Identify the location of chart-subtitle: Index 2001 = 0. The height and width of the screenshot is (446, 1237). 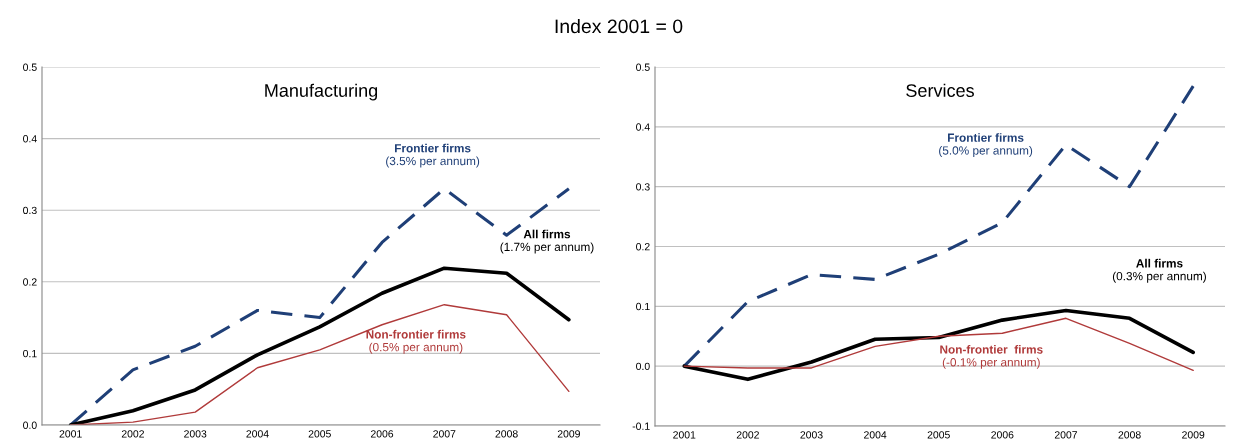
(619, 26).